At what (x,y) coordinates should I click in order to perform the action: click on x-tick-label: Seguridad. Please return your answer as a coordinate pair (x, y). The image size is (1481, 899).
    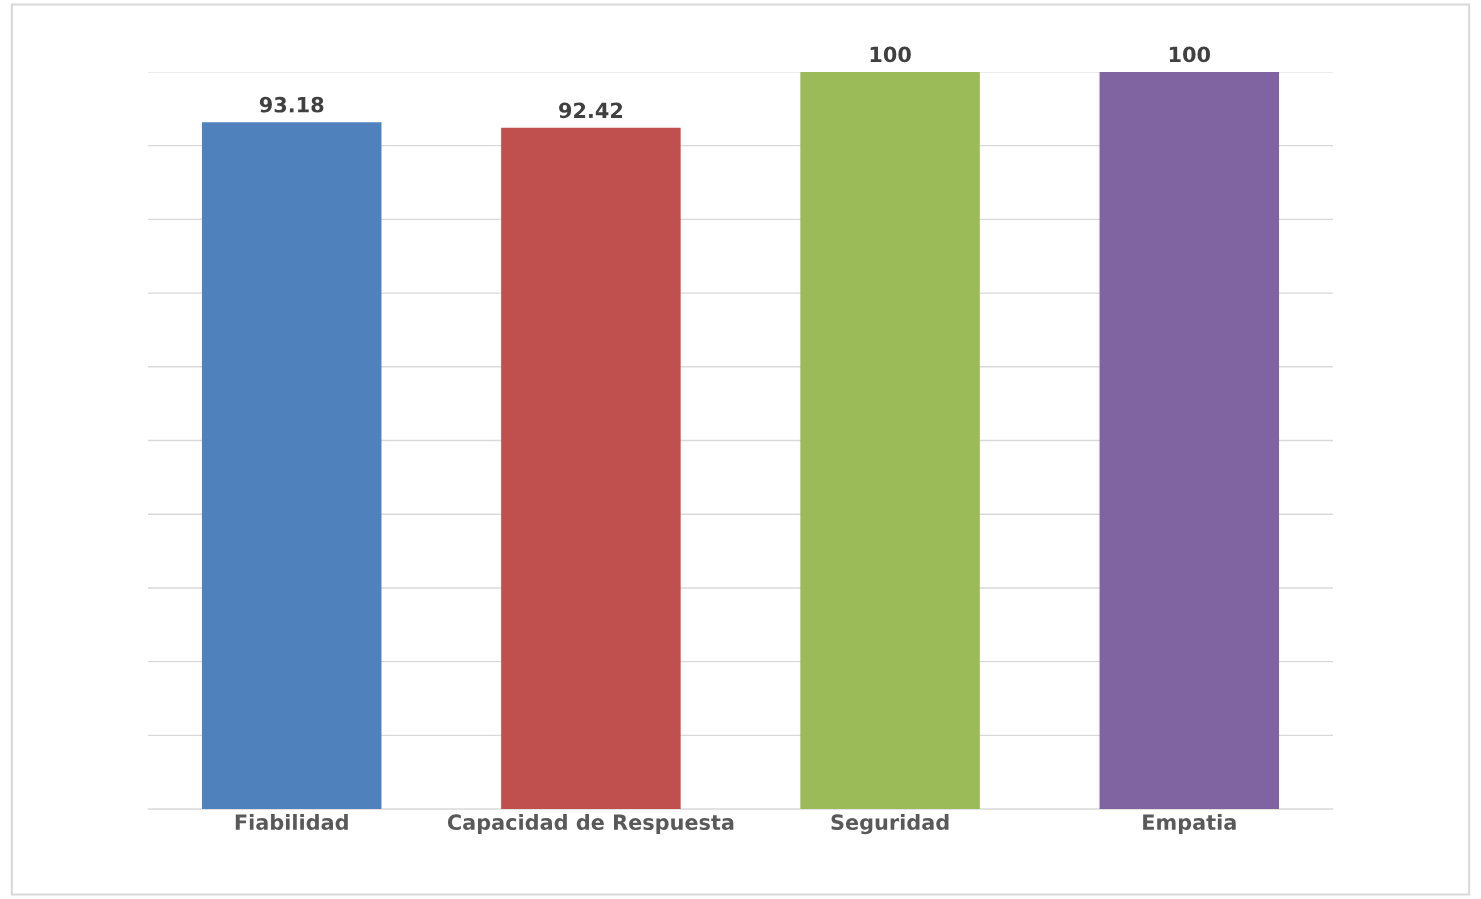
    Looking at the image, I should click on (890, 824).